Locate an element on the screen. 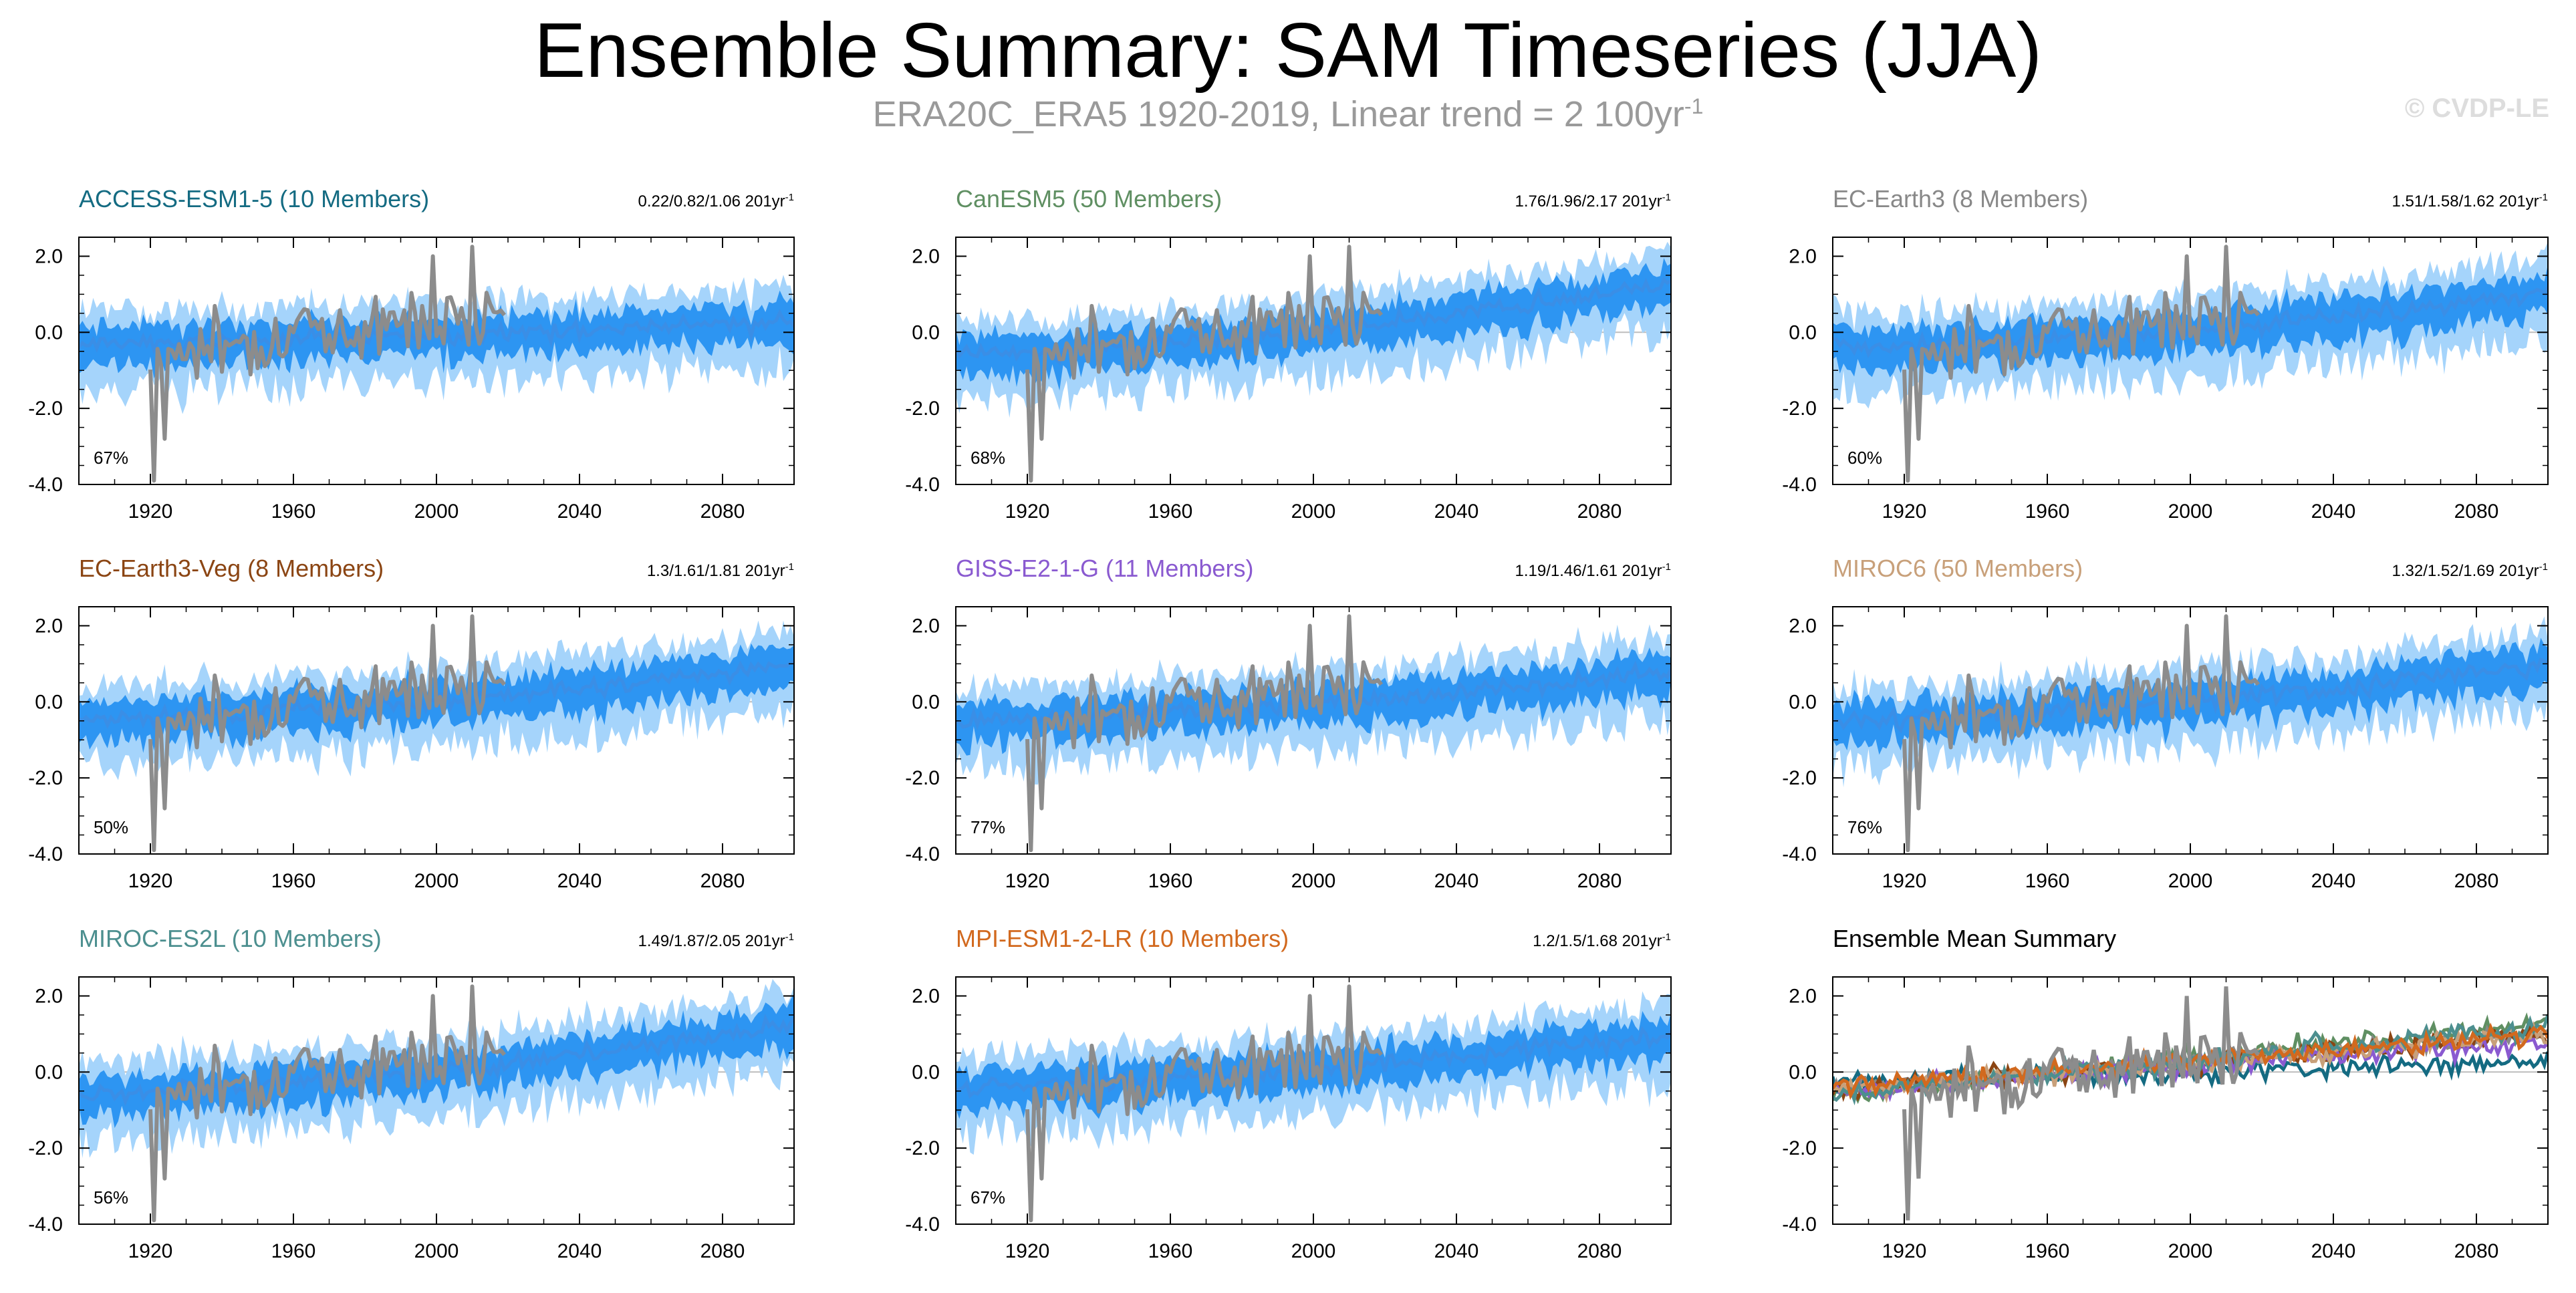 This screenshot has height=1293, width=2576. watermark: © CVDP-LE is located at coordinates (2476, 108).